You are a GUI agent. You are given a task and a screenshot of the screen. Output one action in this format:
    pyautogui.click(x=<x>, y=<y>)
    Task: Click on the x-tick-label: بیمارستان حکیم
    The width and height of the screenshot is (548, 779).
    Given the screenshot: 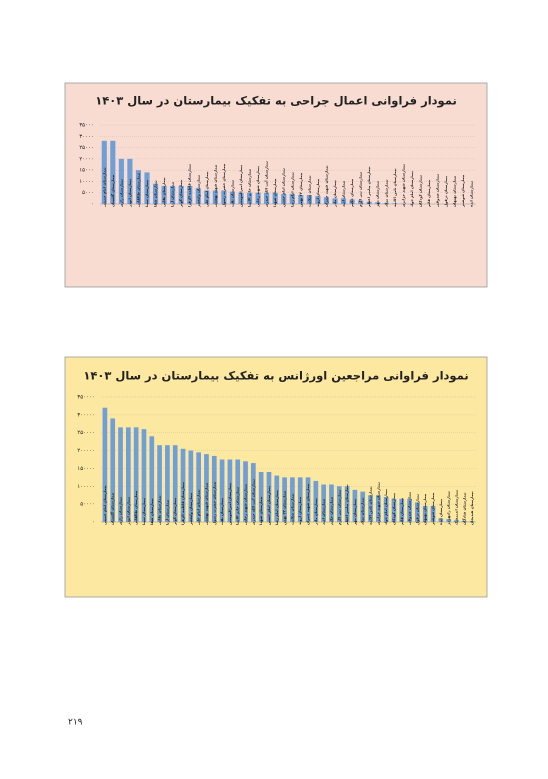 What is the action you would take?
    pyautogui.click(x=331, y=510)
    